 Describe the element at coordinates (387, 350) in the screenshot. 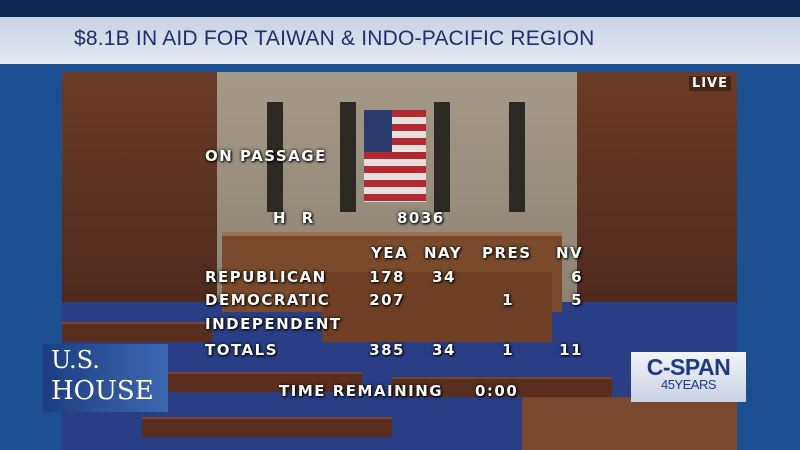

I see `yea-count: 385` at that location.